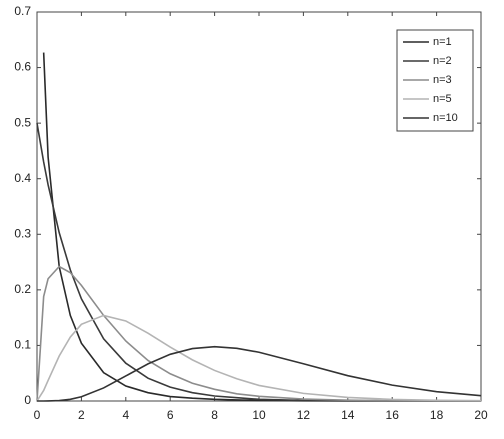 This screenshot has height=439, width=504. I want to click on y-tick-label: 0.1, so click(22, 345).